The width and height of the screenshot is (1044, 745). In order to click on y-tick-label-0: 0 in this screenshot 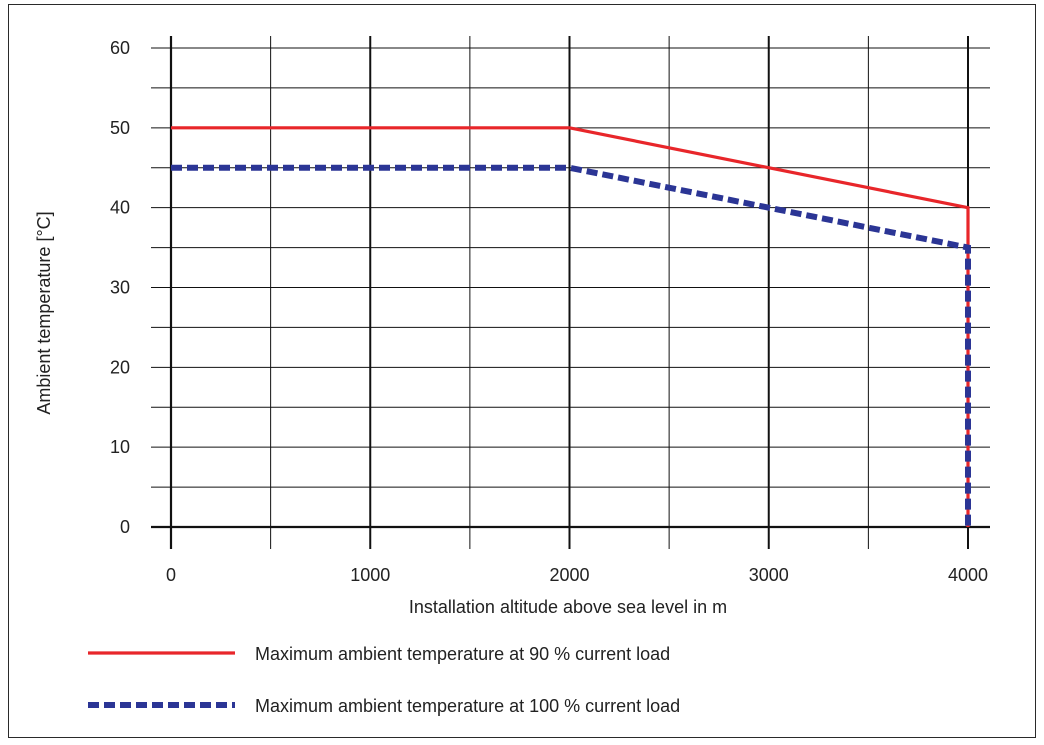, I will do `click(125, 527)`.